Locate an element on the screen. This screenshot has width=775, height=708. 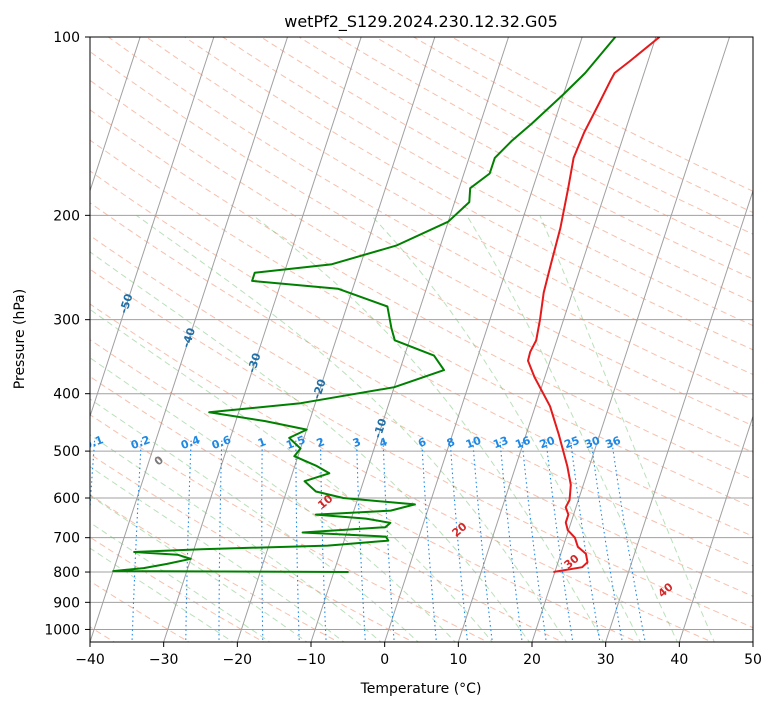
temperature-line is located at coordinates (594, 305).